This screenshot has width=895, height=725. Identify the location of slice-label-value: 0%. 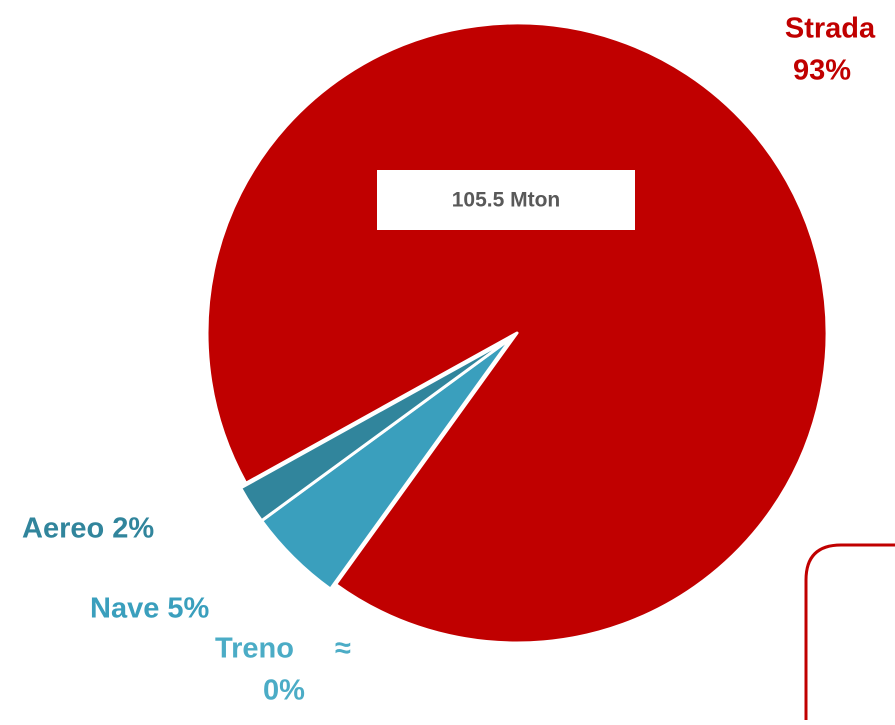
(284, 691).